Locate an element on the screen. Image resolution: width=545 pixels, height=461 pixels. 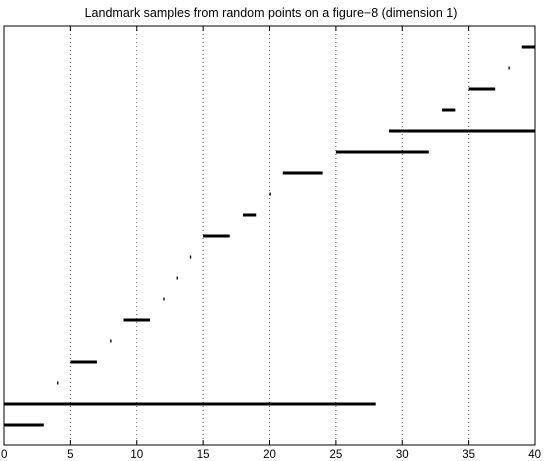
x-tick-label: 35 is located at coordinates (468, 455).